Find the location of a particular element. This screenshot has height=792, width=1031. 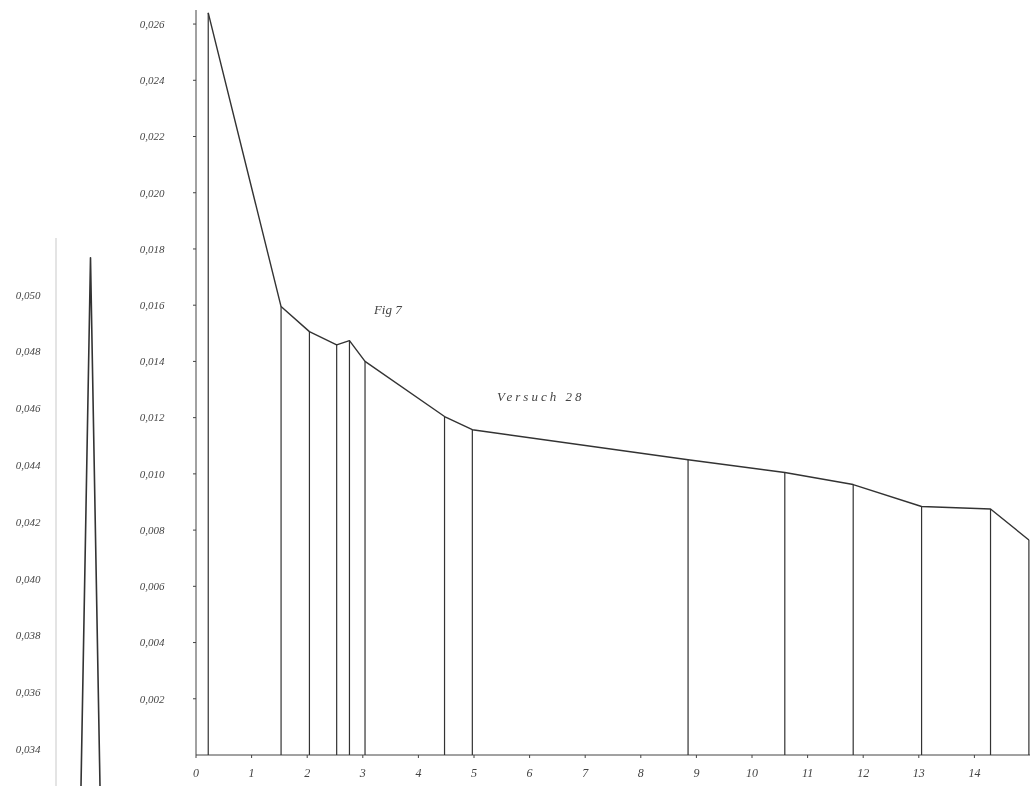

y-tick-label: 0,018 is located at coordinates (152, 248).